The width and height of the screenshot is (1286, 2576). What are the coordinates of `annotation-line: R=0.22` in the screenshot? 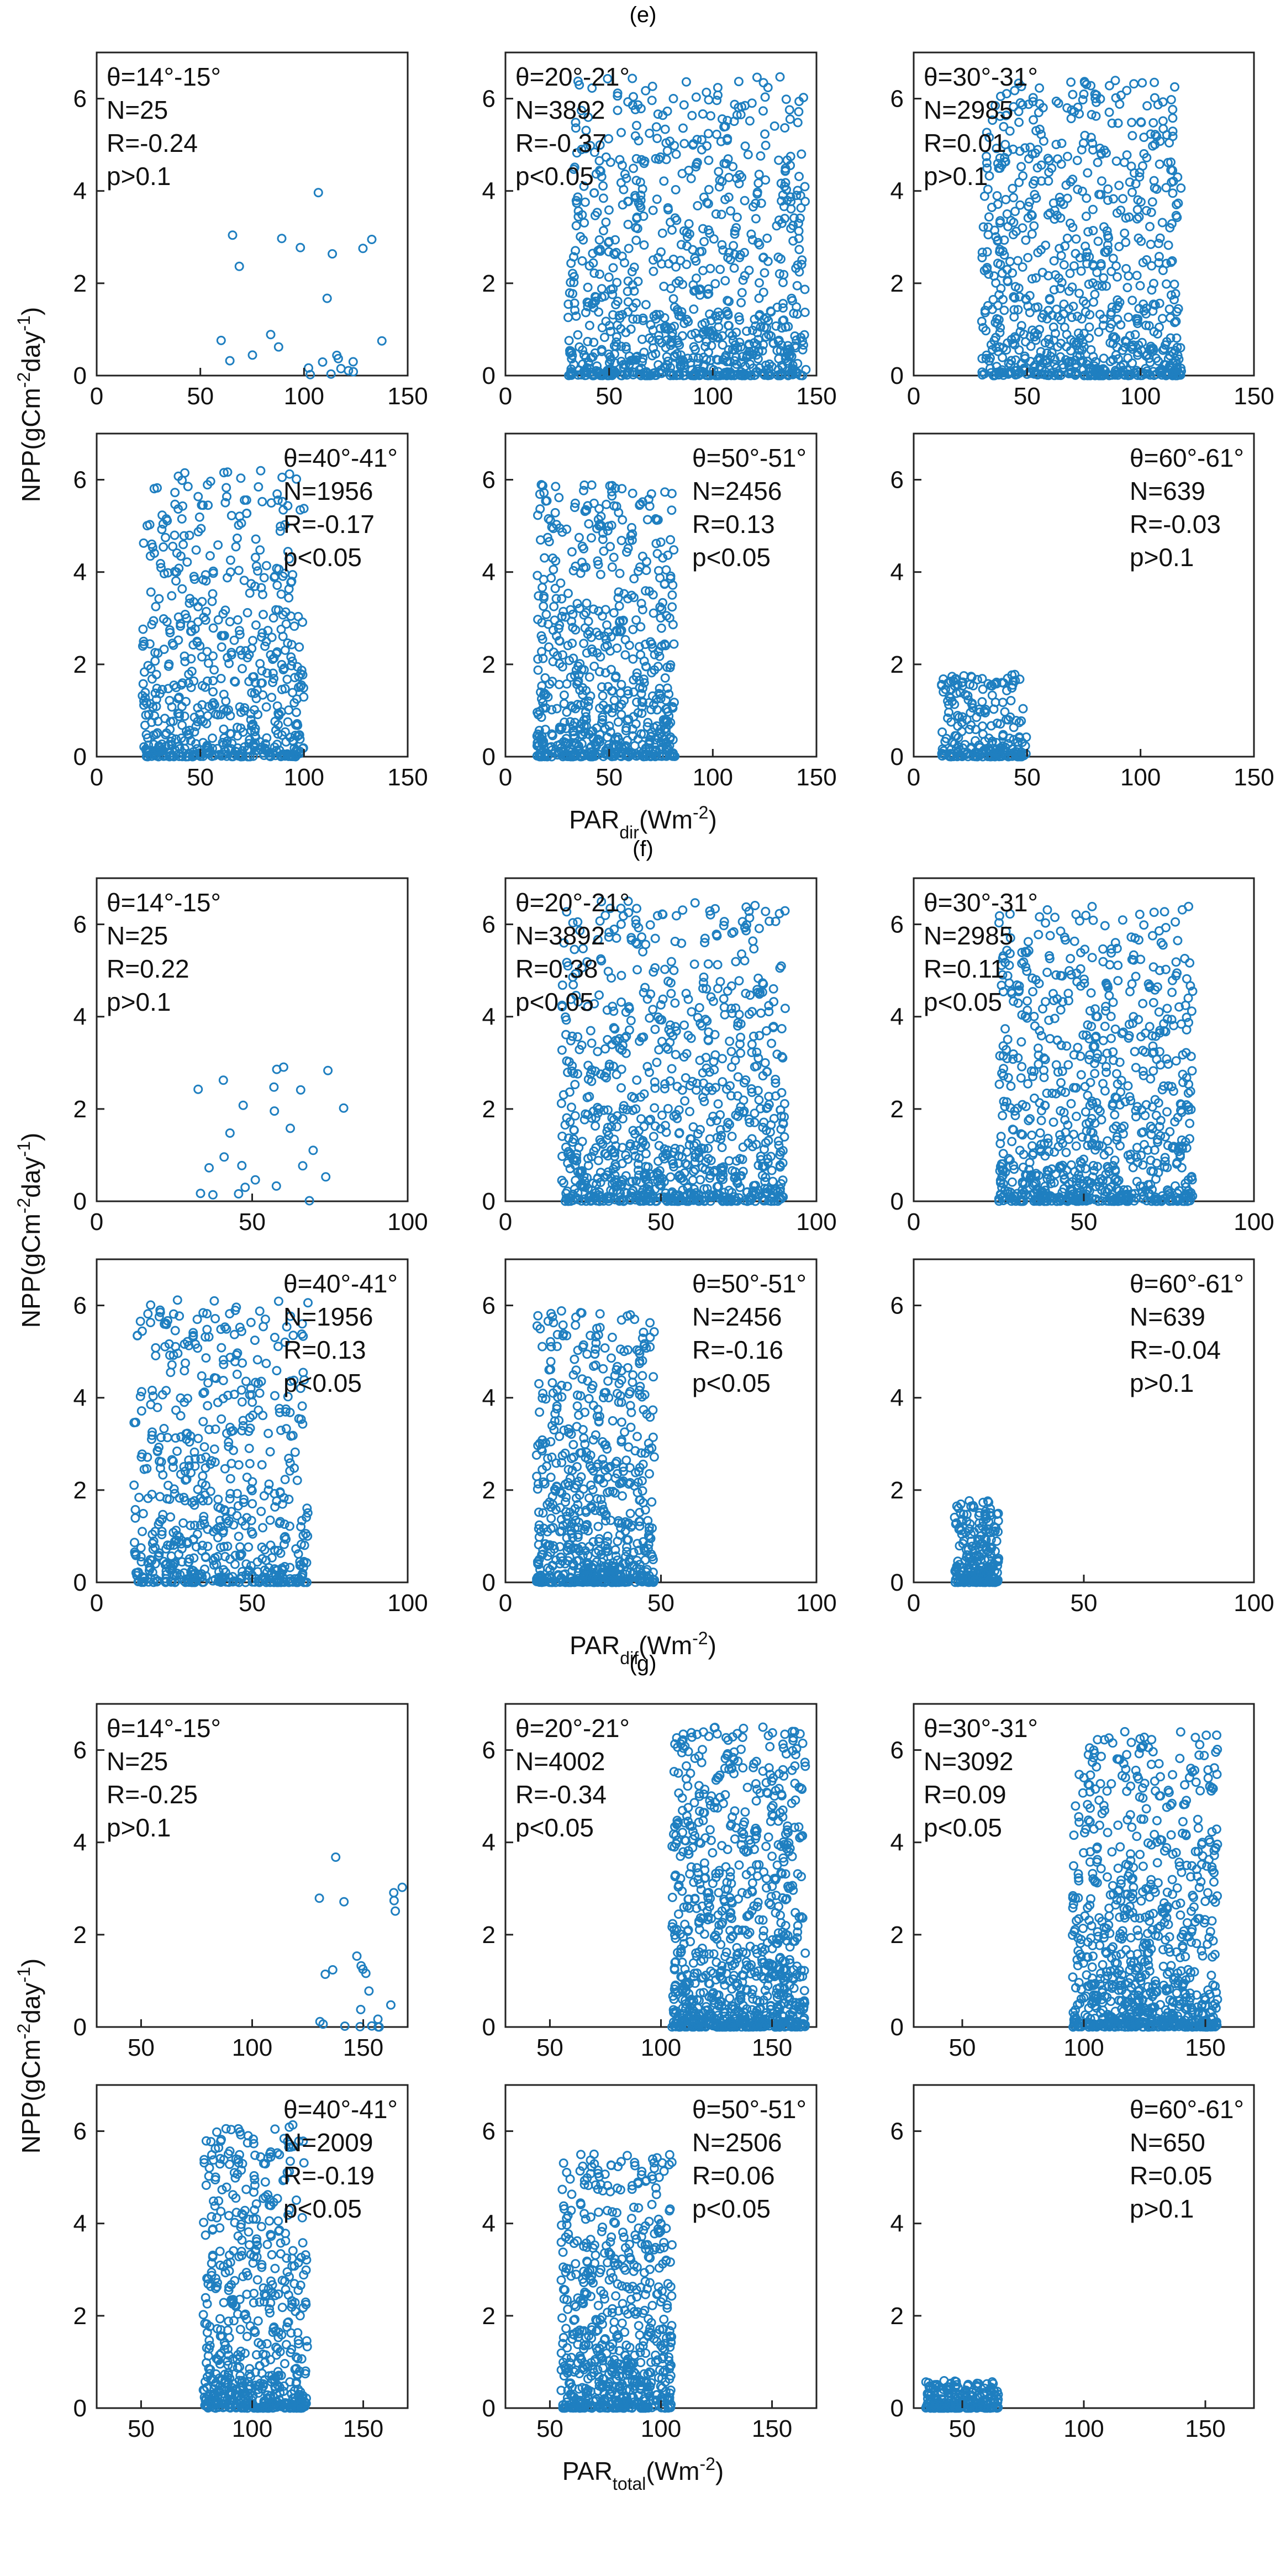 It's located at (148, 968).